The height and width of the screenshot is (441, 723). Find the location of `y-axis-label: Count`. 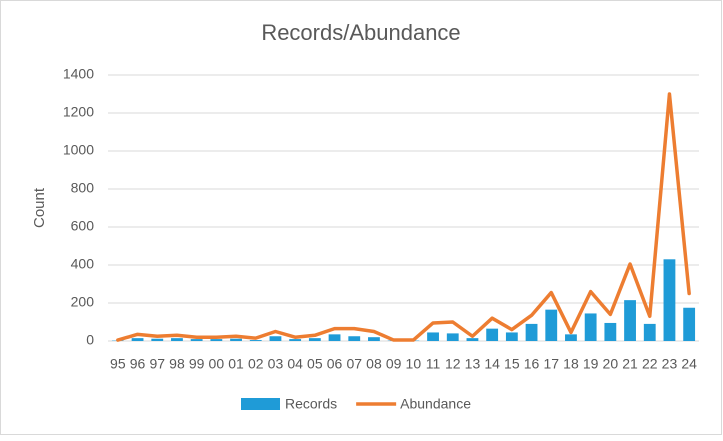

y-axis-label: Count is located at coordinates (39, 207).